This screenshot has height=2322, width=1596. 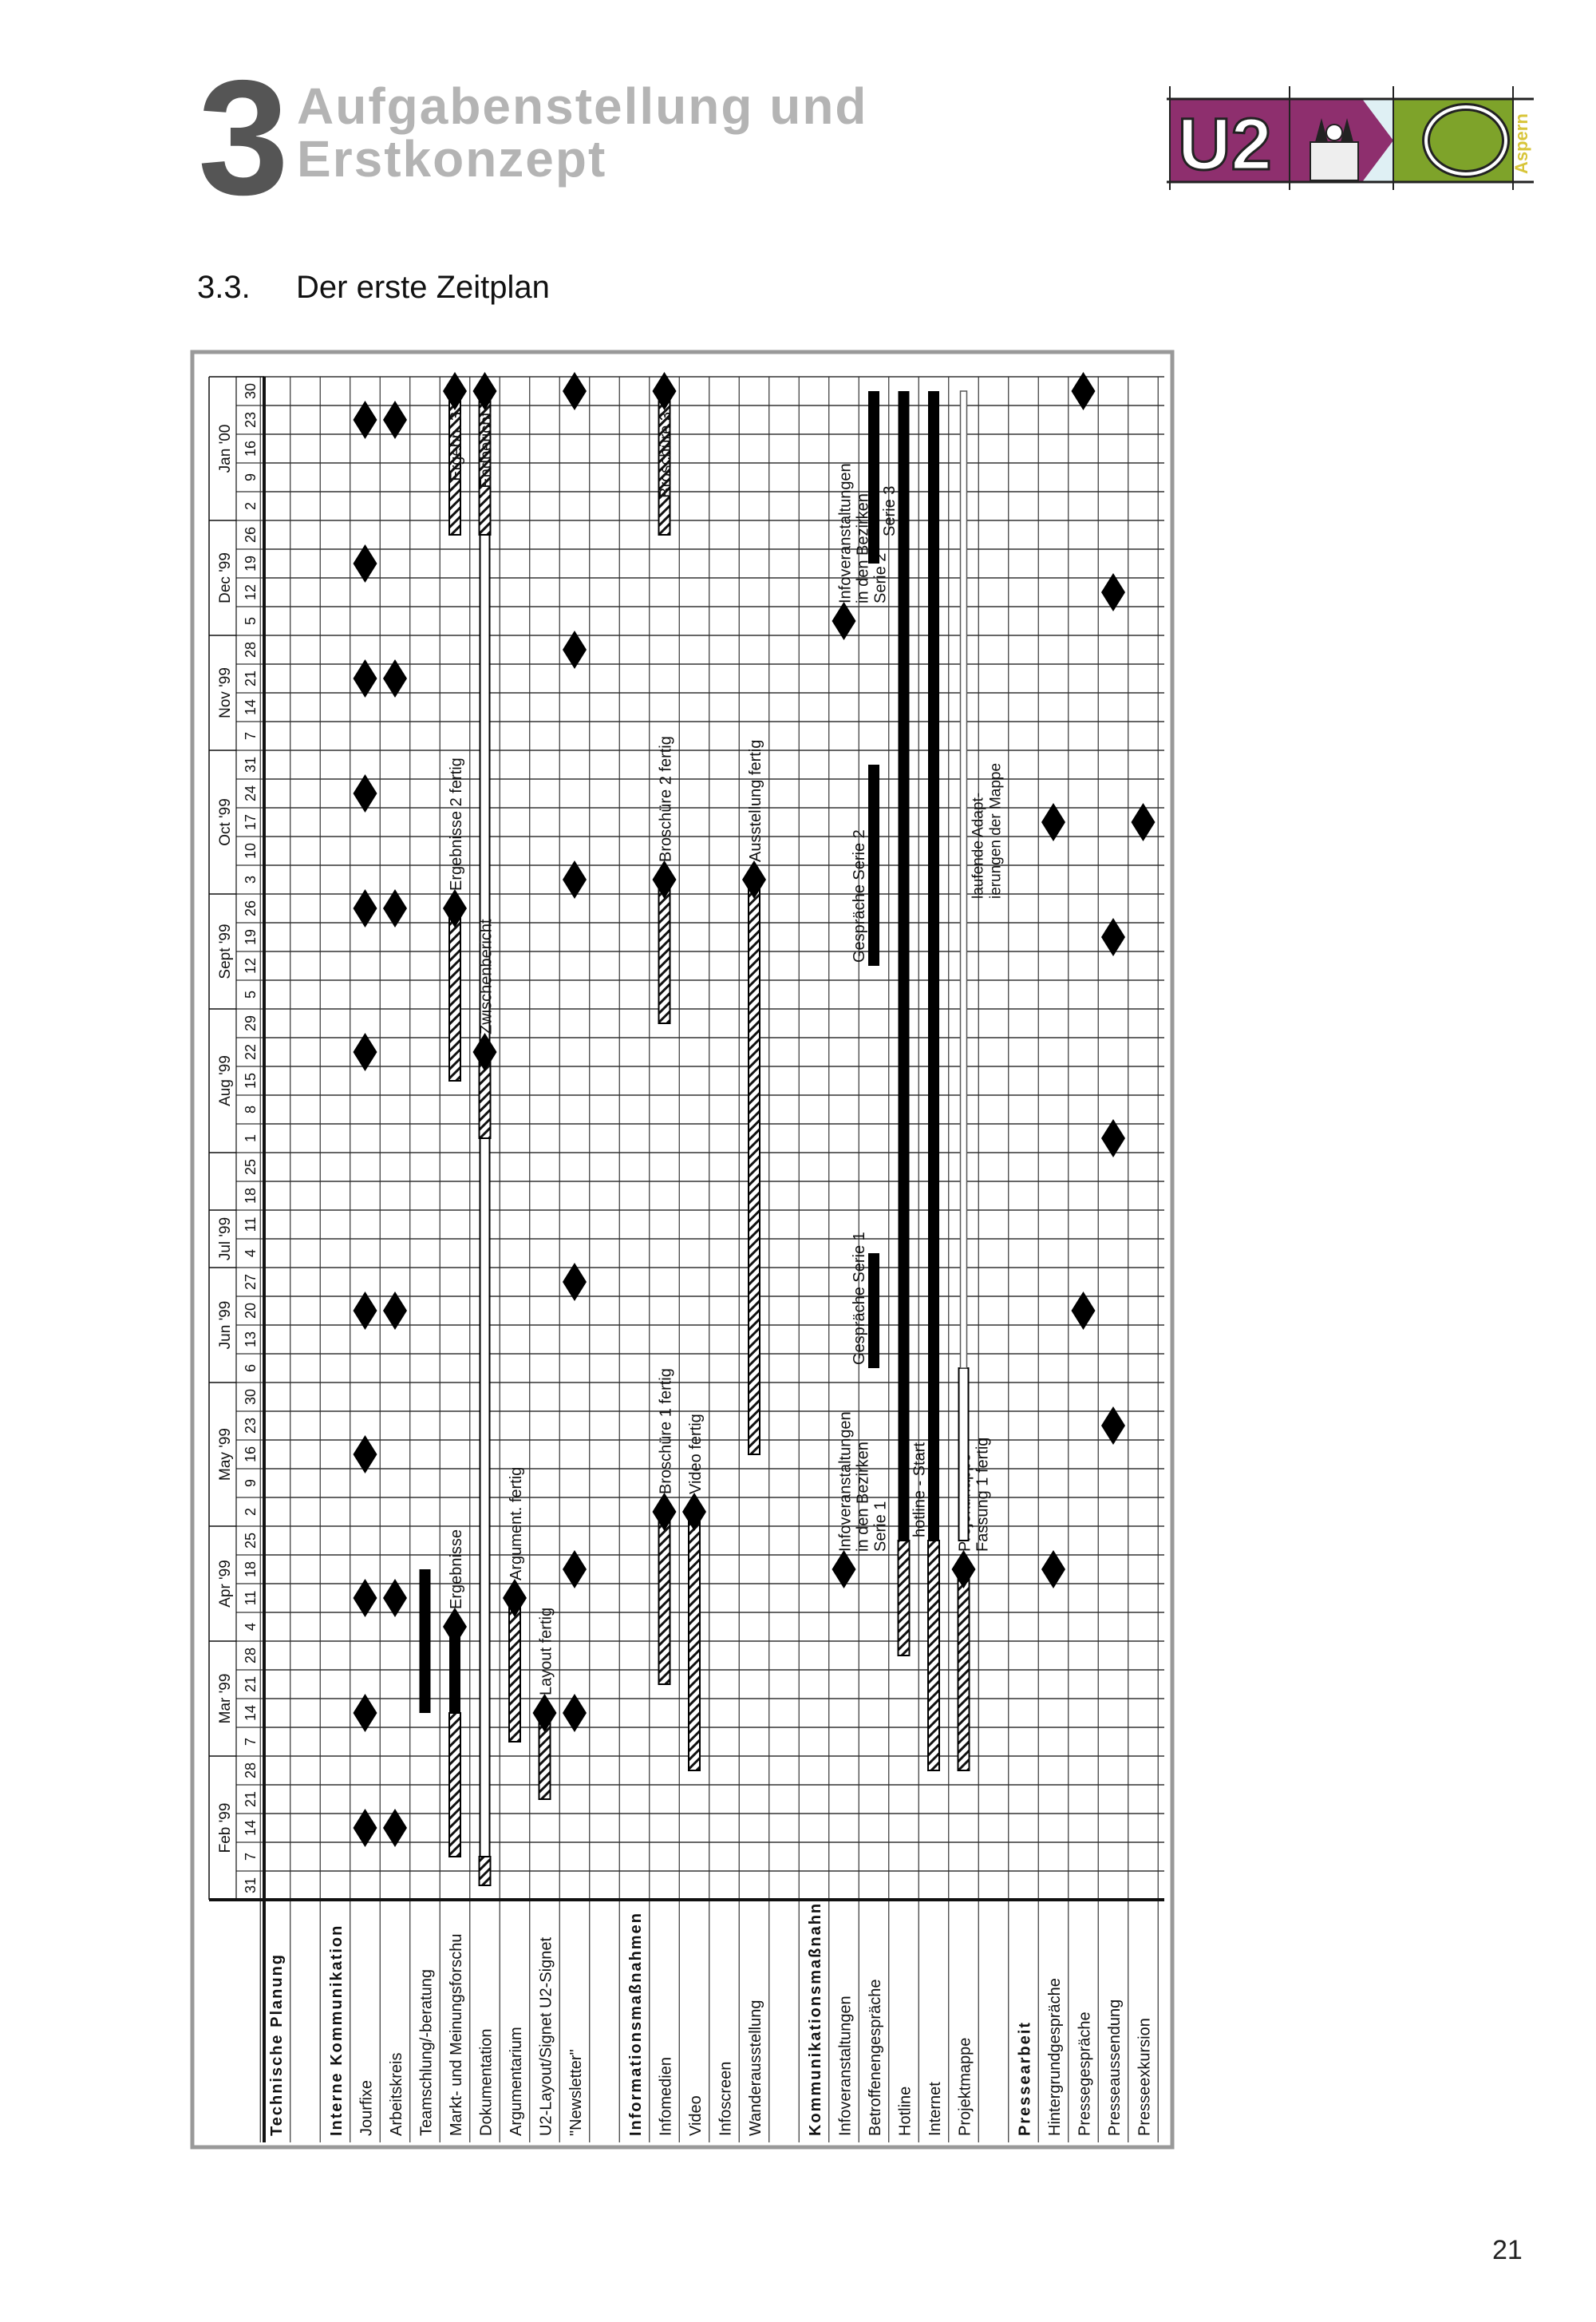 What do you see at coordinates (251, 1857) in the screenshot?
I see `week-label: 7` at bounding box center [251, 1857].